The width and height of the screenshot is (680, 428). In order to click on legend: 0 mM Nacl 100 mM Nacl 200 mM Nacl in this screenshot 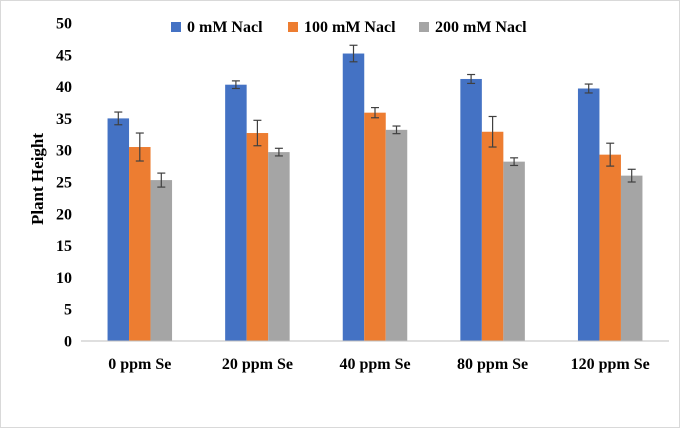, I will do `click(349, 27)`.